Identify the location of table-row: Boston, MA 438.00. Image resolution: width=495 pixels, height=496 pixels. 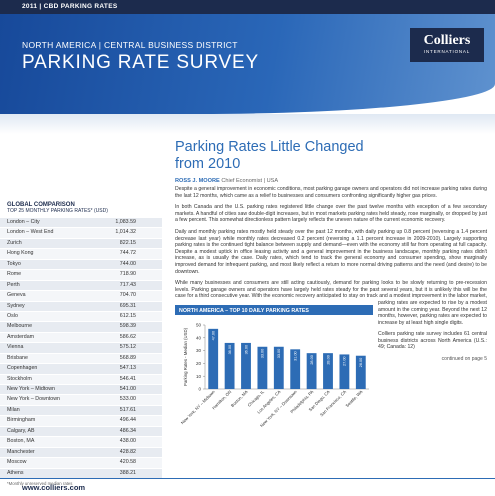
(81, 442).